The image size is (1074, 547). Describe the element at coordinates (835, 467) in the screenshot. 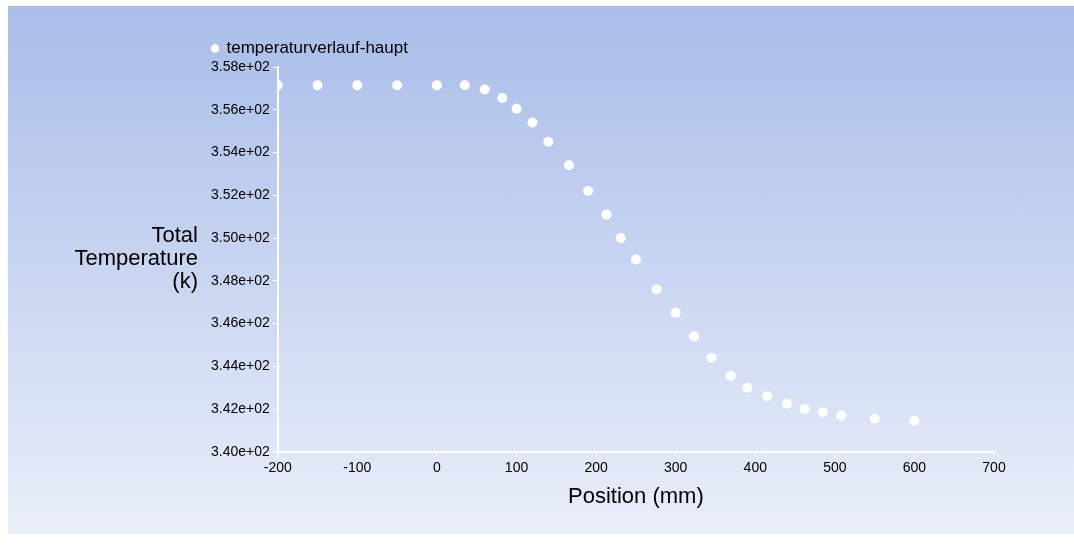

I see `x-tick-label: 500` at that location.